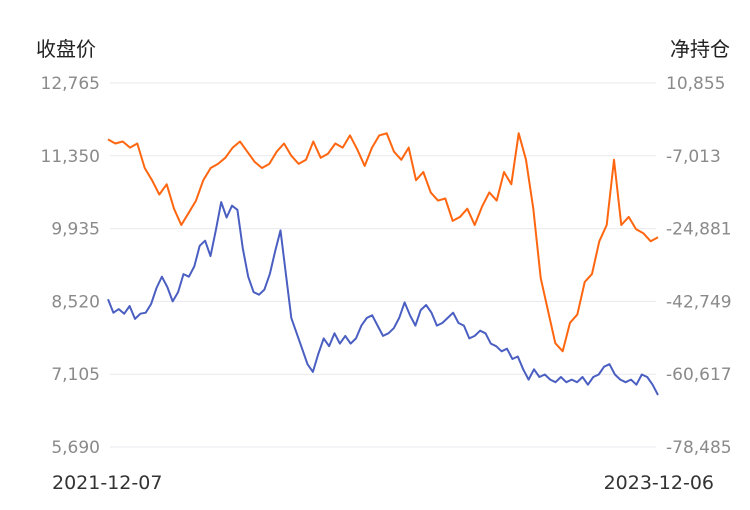  I want to click on left-tick-label: 5,690, so click(75, 448).